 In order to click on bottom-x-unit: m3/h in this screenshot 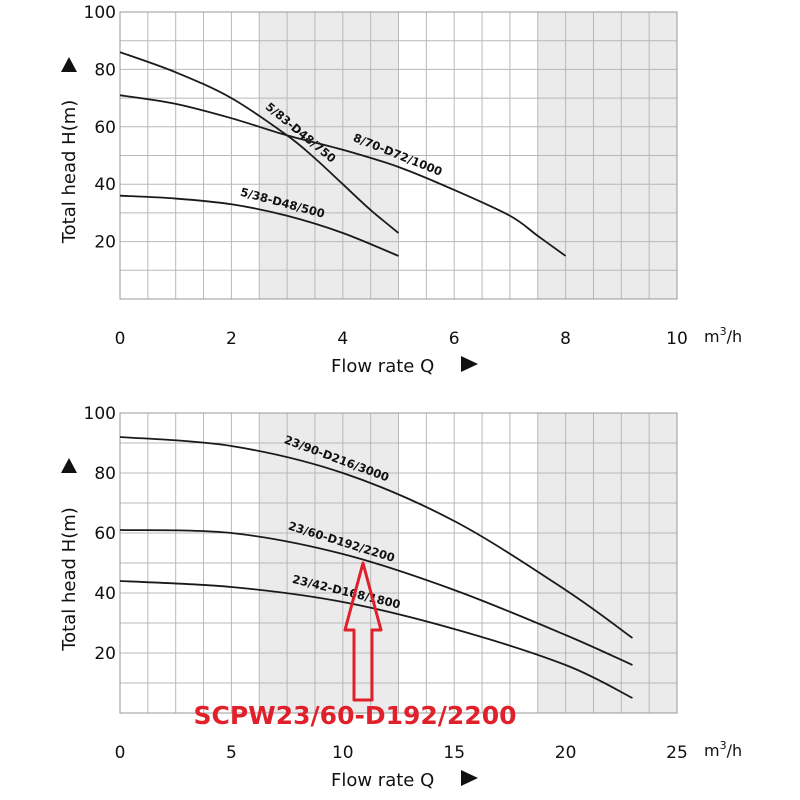, I will do `click(723, 749)`.